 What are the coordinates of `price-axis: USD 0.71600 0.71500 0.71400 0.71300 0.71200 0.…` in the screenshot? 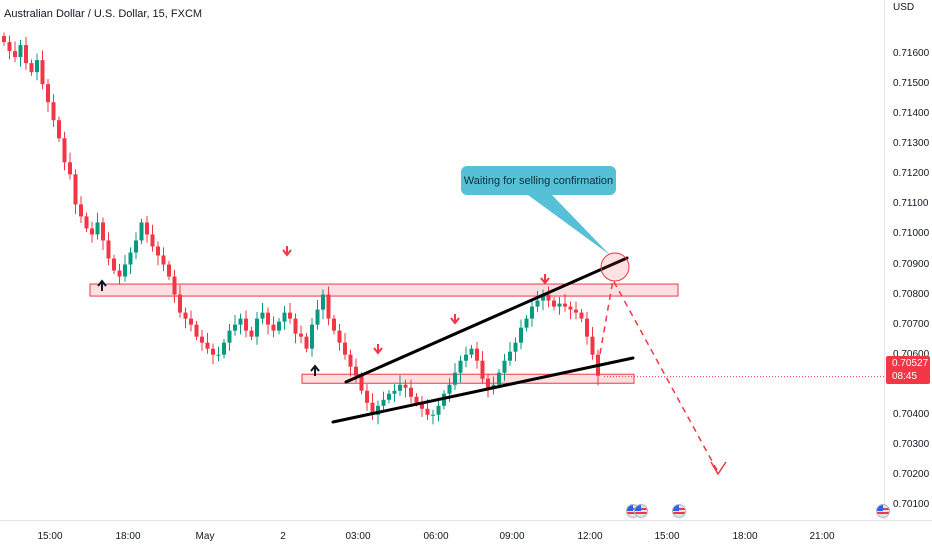 It's located at (908, 260).